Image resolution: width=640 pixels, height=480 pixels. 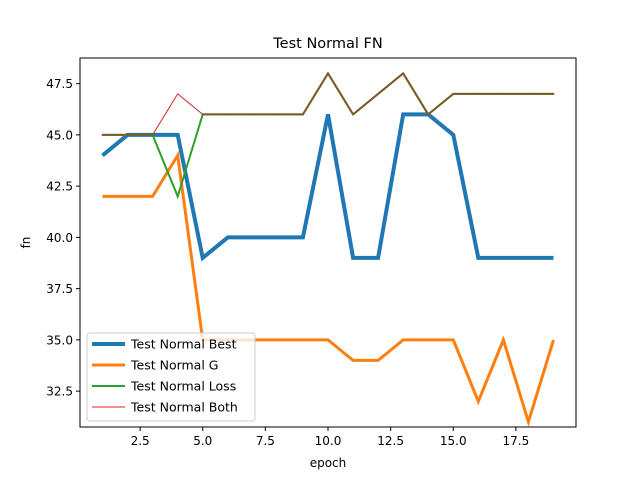 I want to click on x-tick-label: 10.0, so click(x=328, y=441).